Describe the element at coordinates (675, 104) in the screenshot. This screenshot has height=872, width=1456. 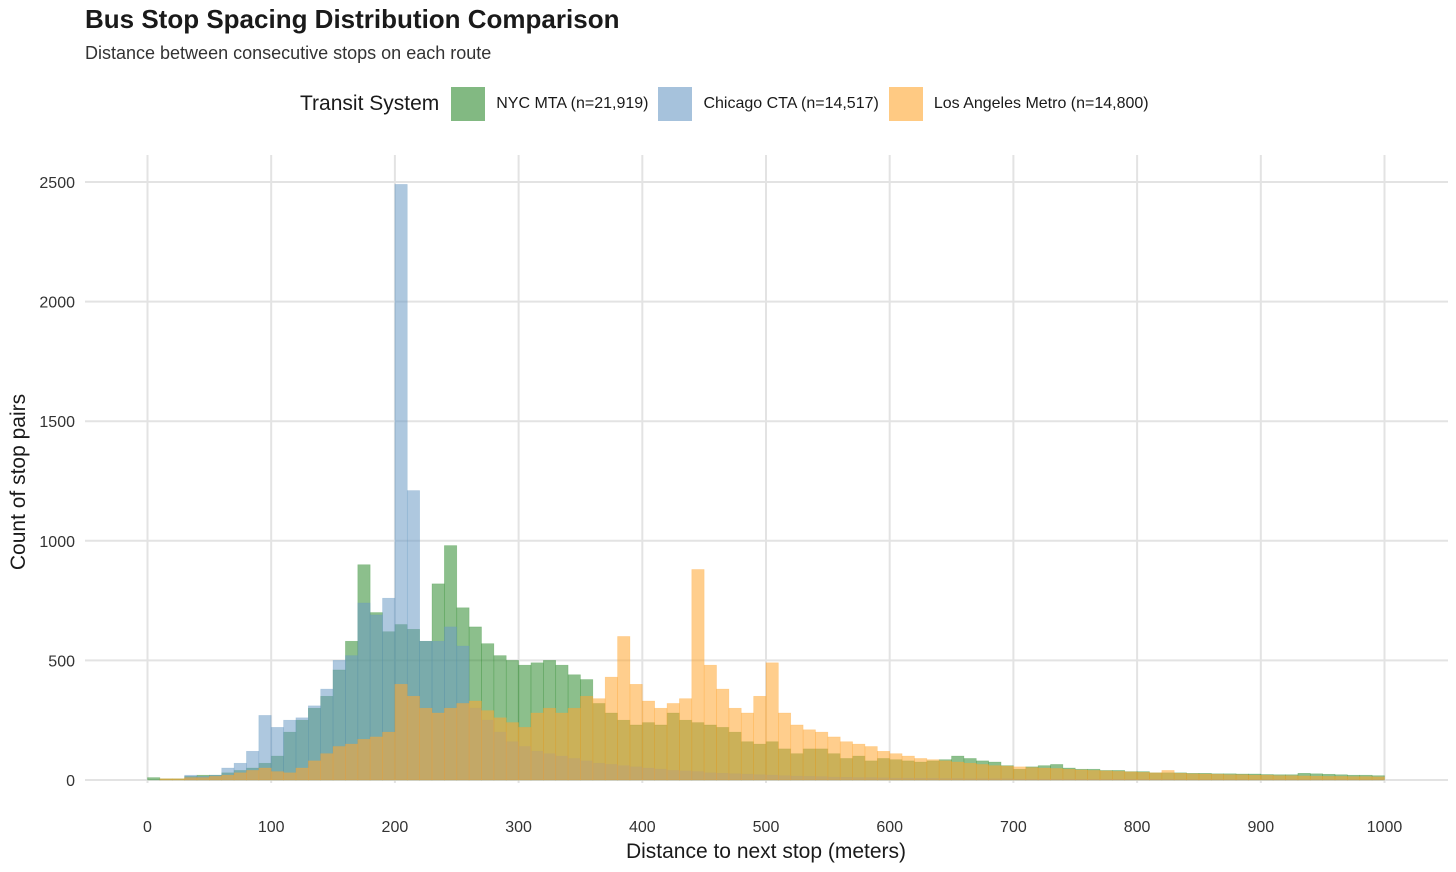
I see `legend-swatch-chicago` at that location.